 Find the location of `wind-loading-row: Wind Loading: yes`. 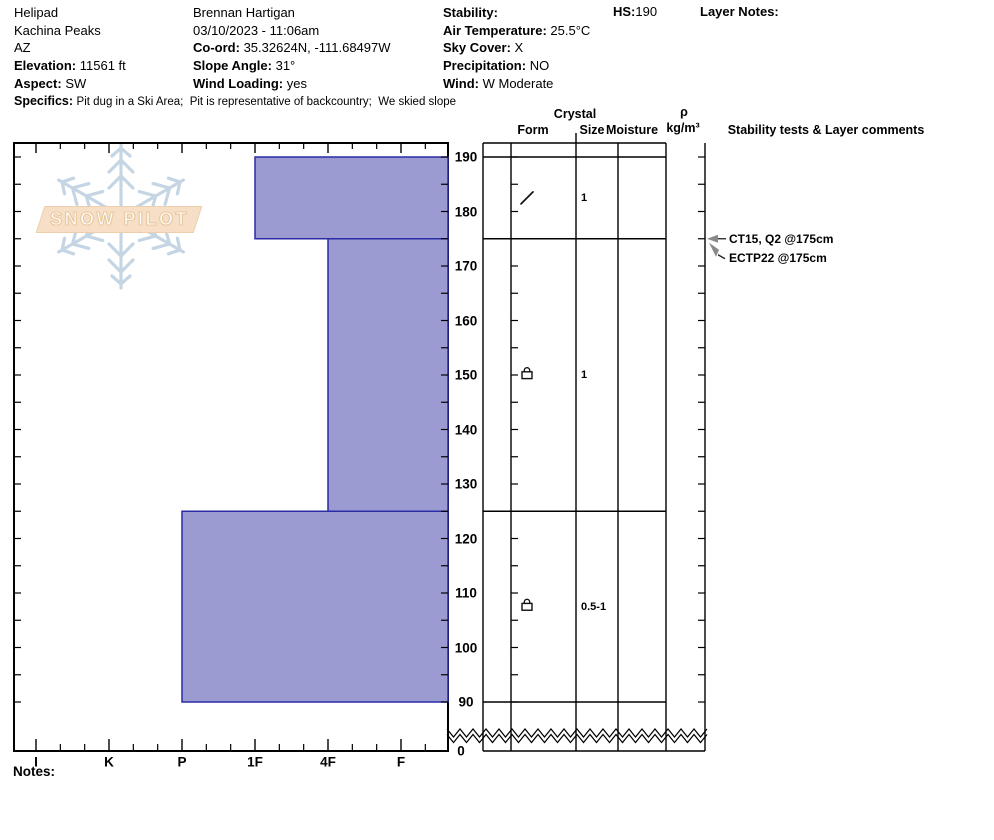

wind-loading-row: Wind Loading: yes is located at coordinates (250, 83).